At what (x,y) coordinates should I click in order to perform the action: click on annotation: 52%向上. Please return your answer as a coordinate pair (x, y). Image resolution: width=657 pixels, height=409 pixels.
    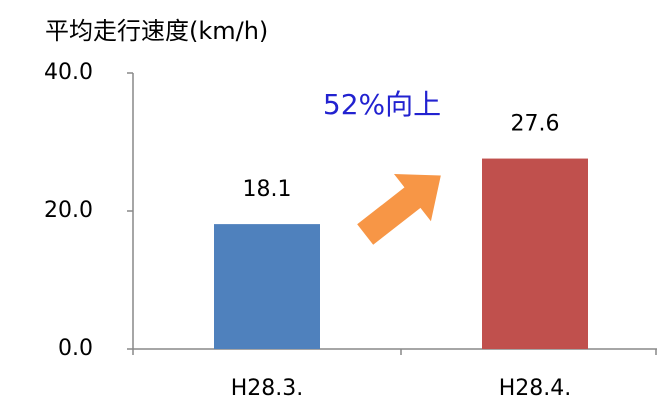
    Looking at the image, I should click on (382, 104).